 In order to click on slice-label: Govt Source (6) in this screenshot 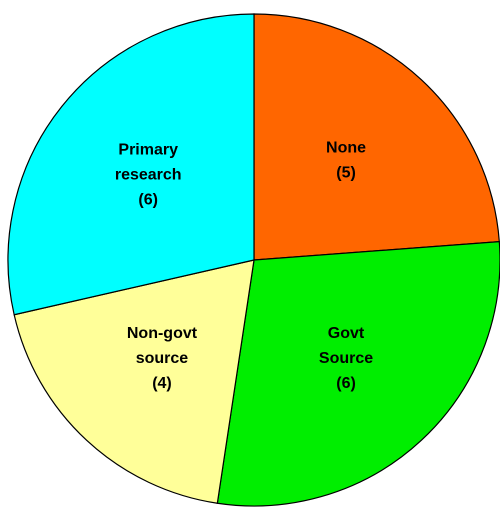, I will do `click(346, 358)`.